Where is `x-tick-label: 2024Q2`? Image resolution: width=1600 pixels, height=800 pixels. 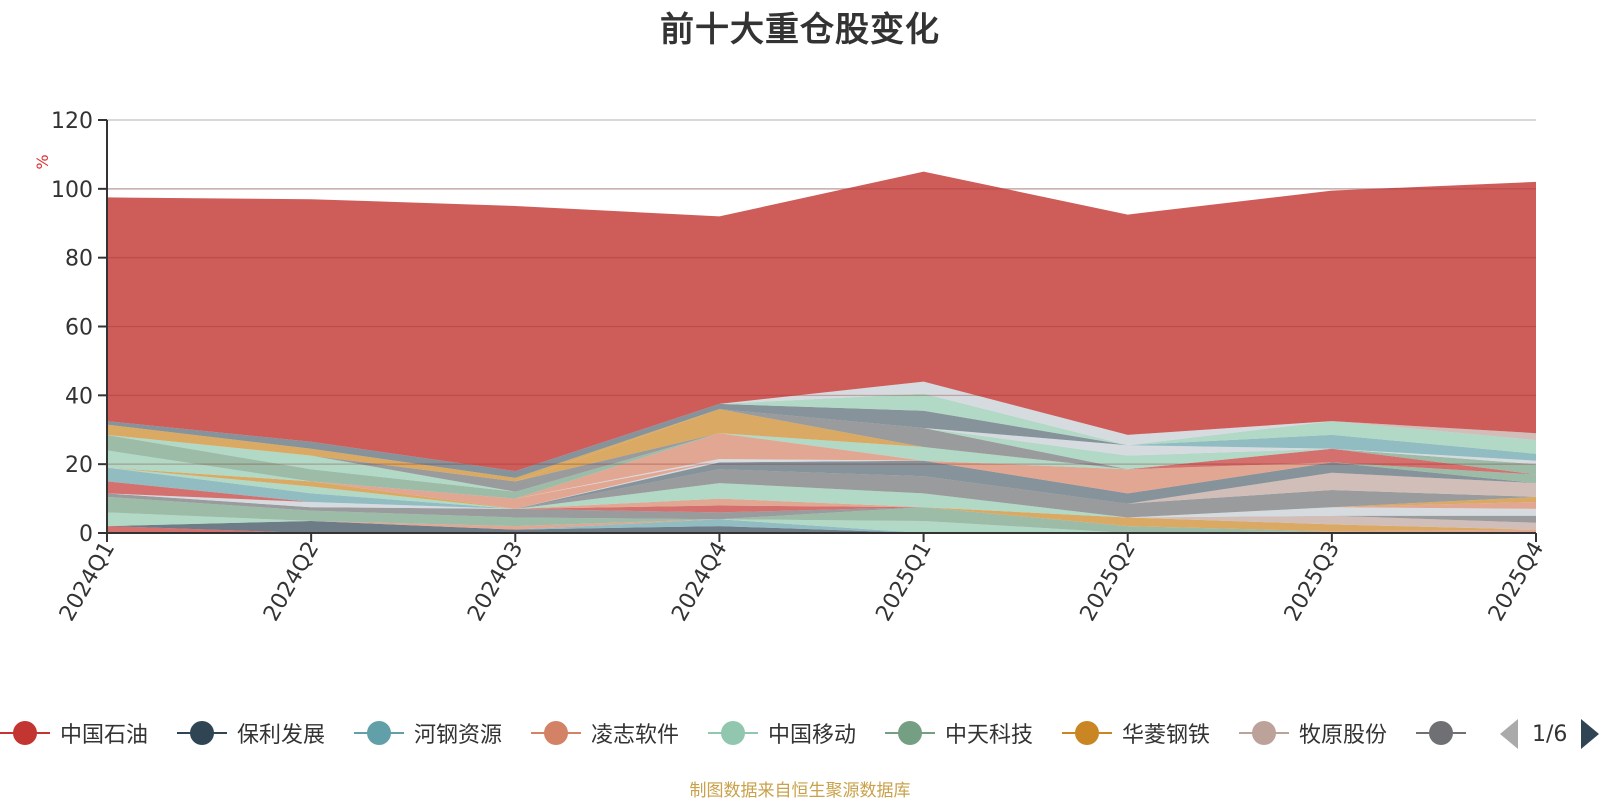 x-tick-label: 2024Q2 is located at coordinates (291, 582).